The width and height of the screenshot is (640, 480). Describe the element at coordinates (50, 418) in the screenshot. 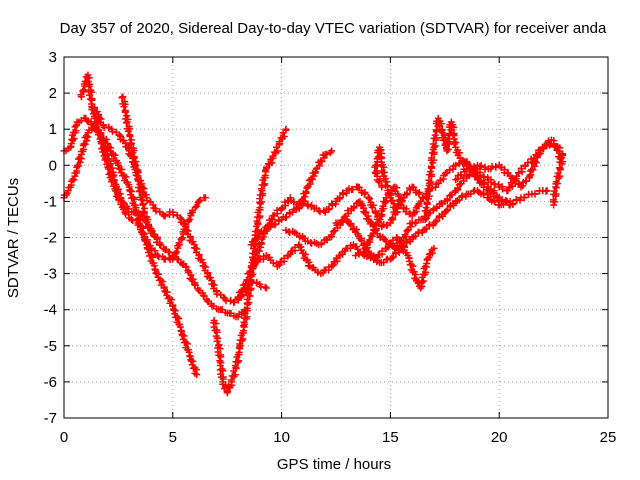

I see `y-tick-label: -7` at that location.